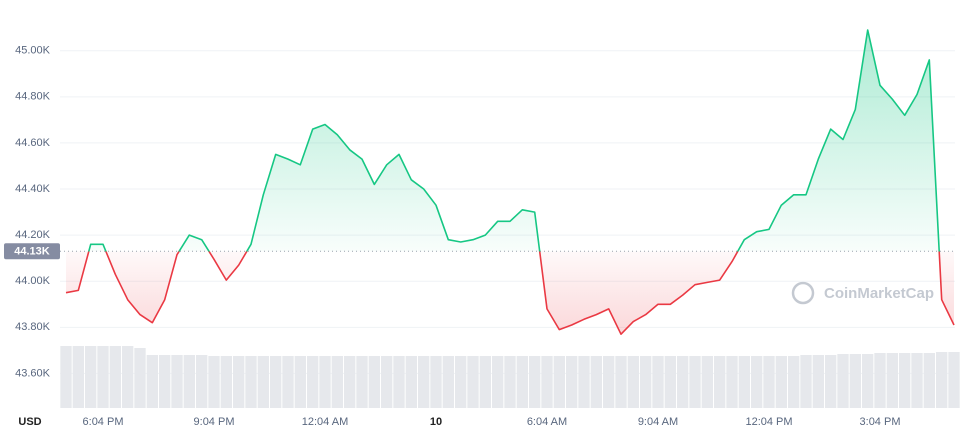 This screenshot has height=435, width=960. Describe the element at coordinates (33, 143) in the screenshot. I see `y-tick-label: 44.60K` at that location.